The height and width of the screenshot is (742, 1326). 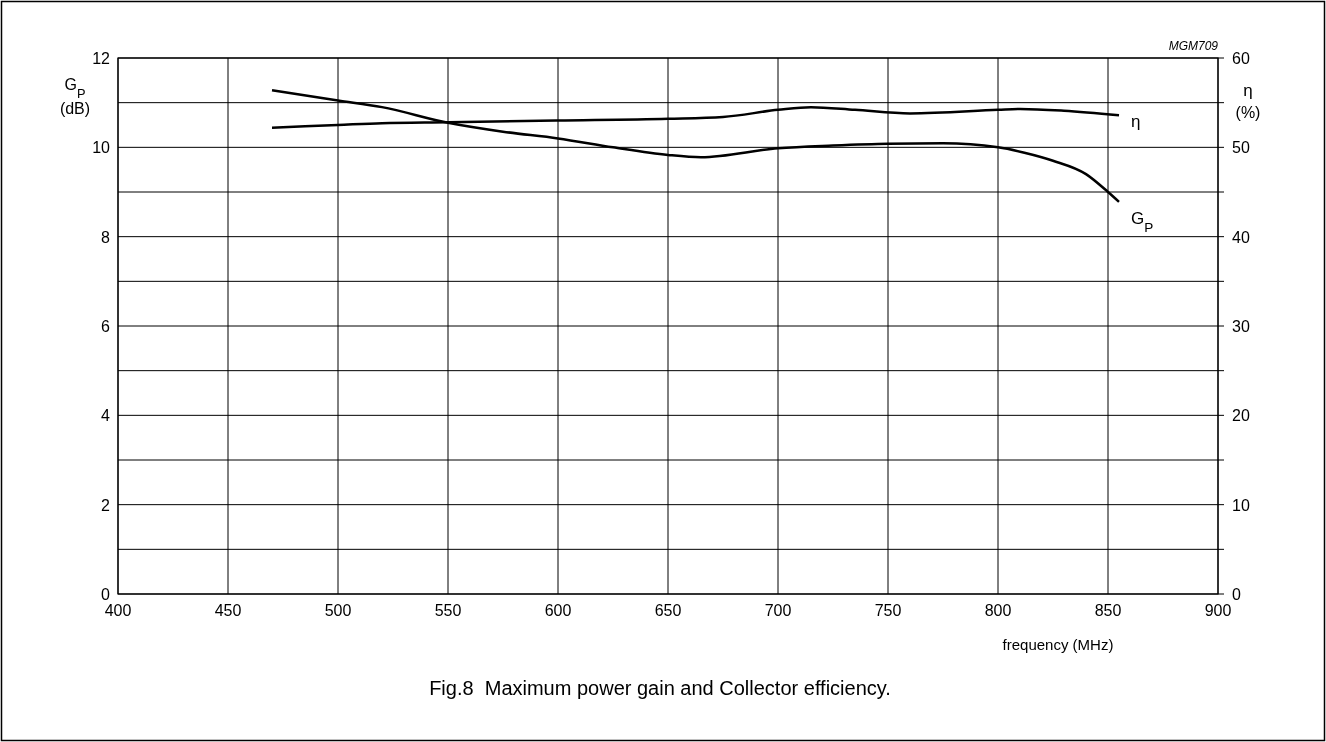 I want to click on x-tick-label: 900, so click(x=1218, y=610).